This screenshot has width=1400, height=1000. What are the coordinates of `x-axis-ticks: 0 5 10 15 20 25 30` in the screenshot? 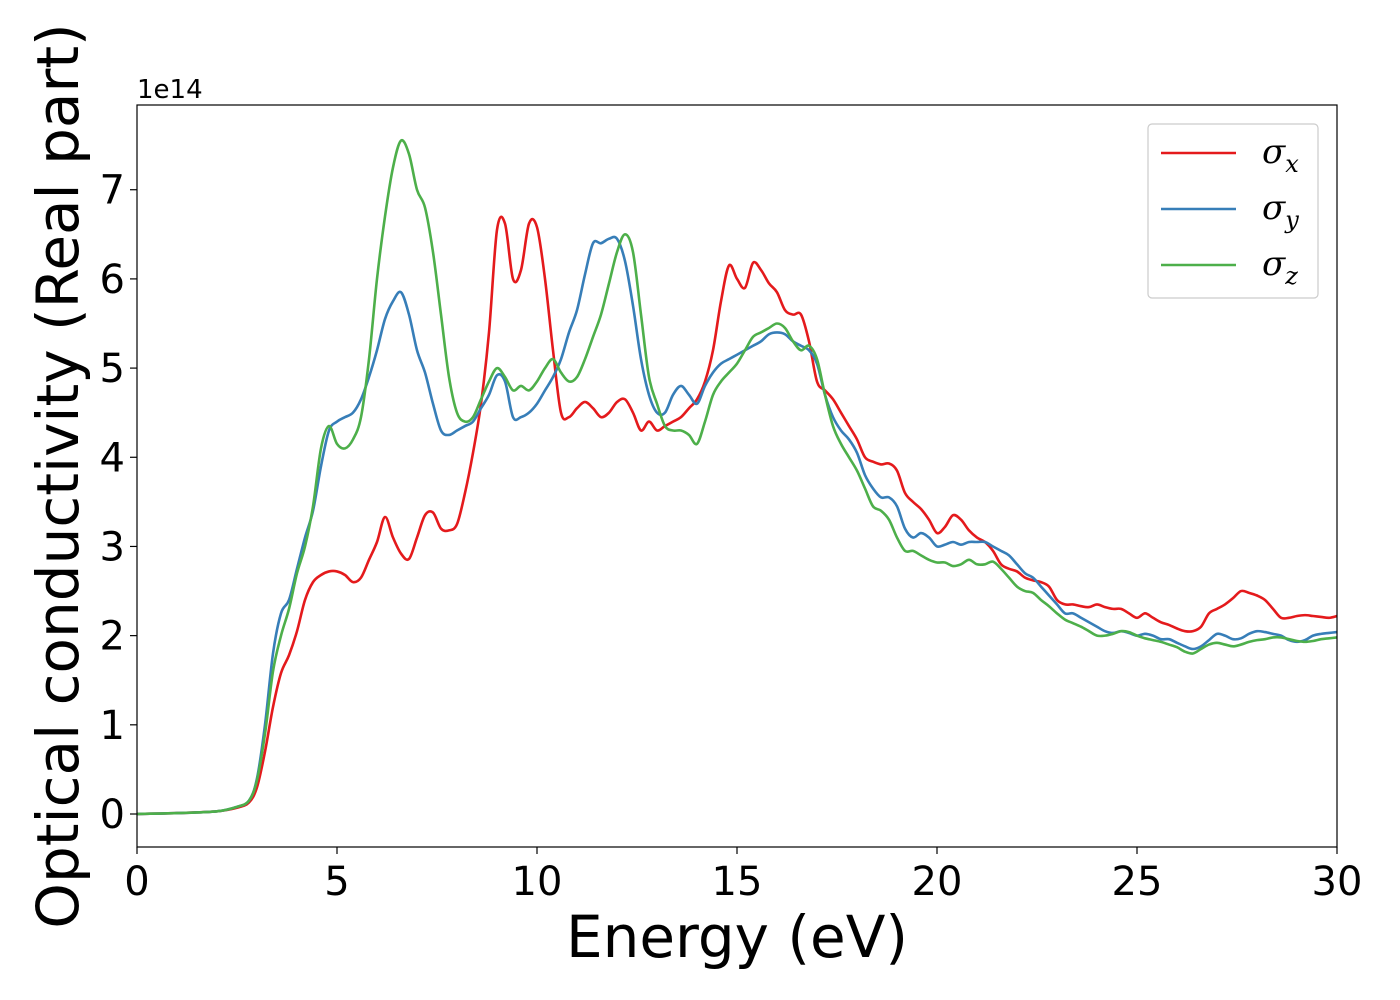 It's located at (743, 876).